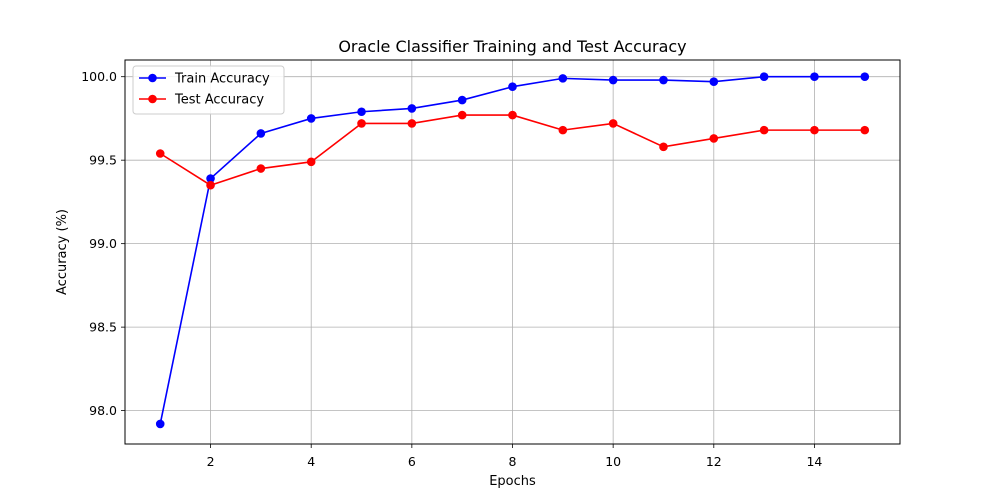 This screenshot has width=1000, height=500. Describe the element at coordinates (512, 481) in the screenshot. I see `x-axis-label: Epochs` at that location.